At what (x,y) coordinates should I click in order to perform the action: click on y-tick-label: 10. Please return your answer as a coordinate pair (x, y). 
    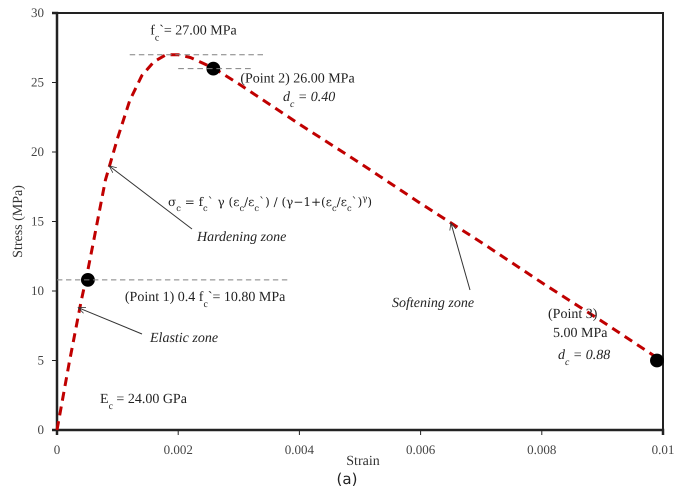
    Looking at the image, I should click on (37, 290).